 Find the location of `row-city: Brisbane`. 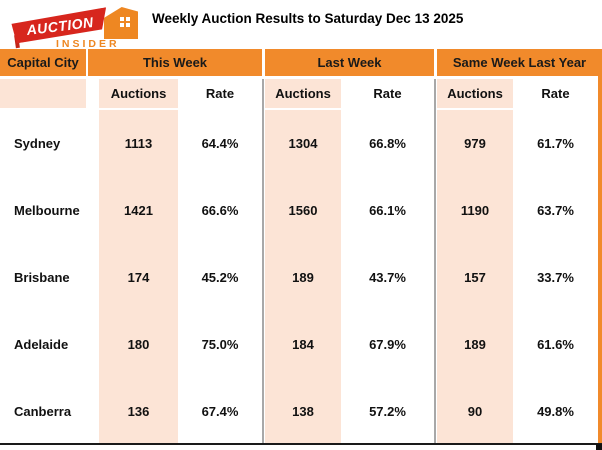

row-city: Brisbane is located at coordinates (42, 277).